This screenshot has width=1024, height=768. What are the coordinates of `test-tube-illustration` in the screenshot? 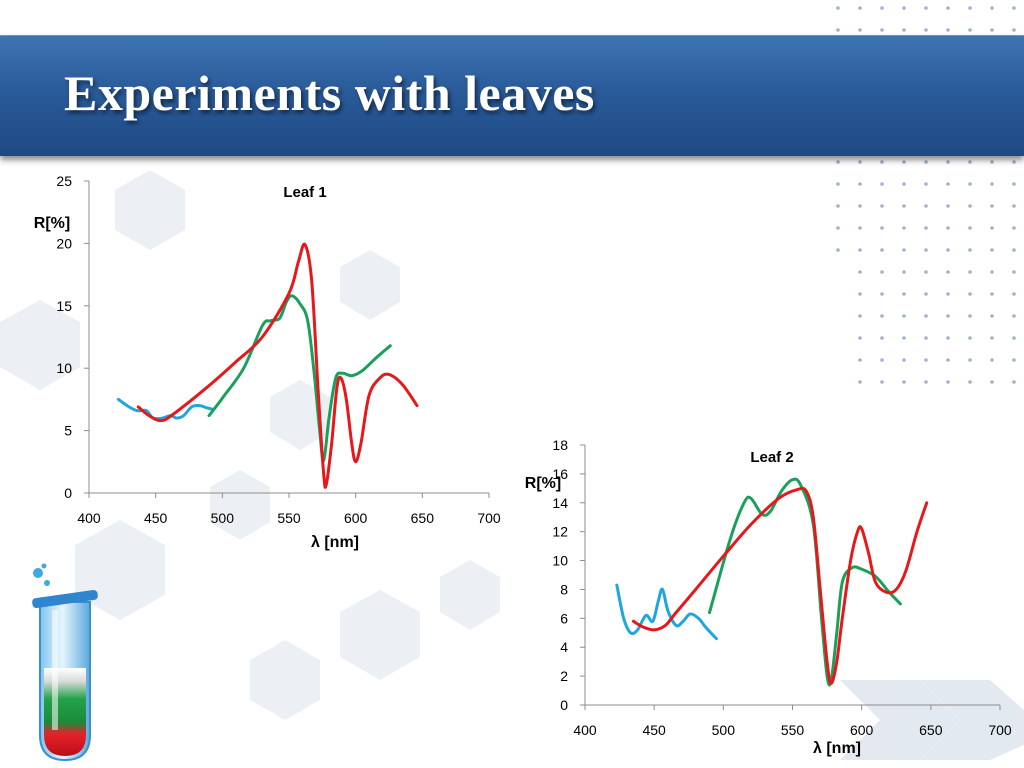 It's located at (65, 662).